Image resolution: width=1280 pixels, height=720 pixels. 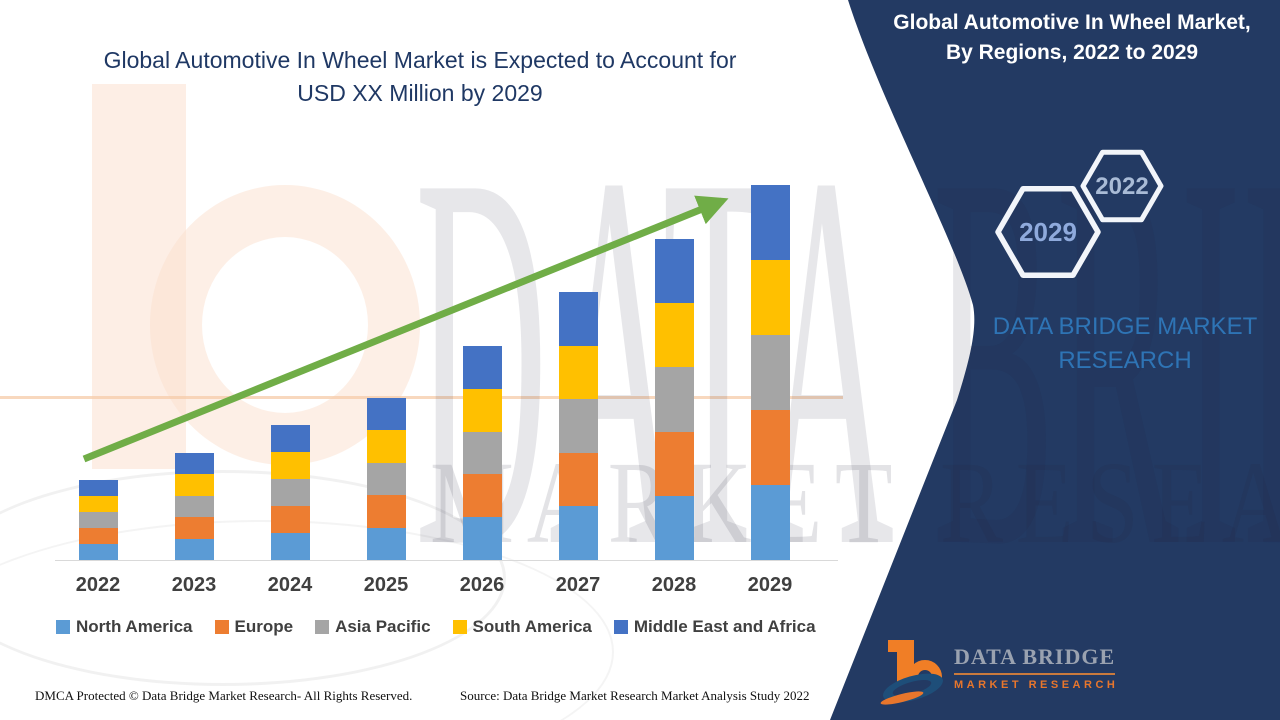 I want to click on hexagon-2029, so click(x=1048, y=232).